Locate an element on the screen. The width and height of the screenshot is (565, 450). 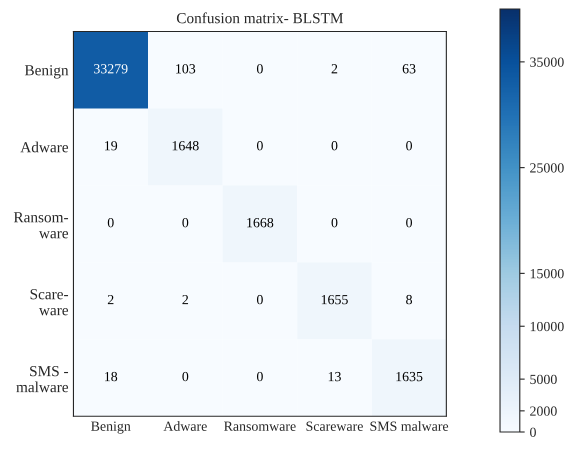
data-label: 13 is located at coordinates (334, 377).